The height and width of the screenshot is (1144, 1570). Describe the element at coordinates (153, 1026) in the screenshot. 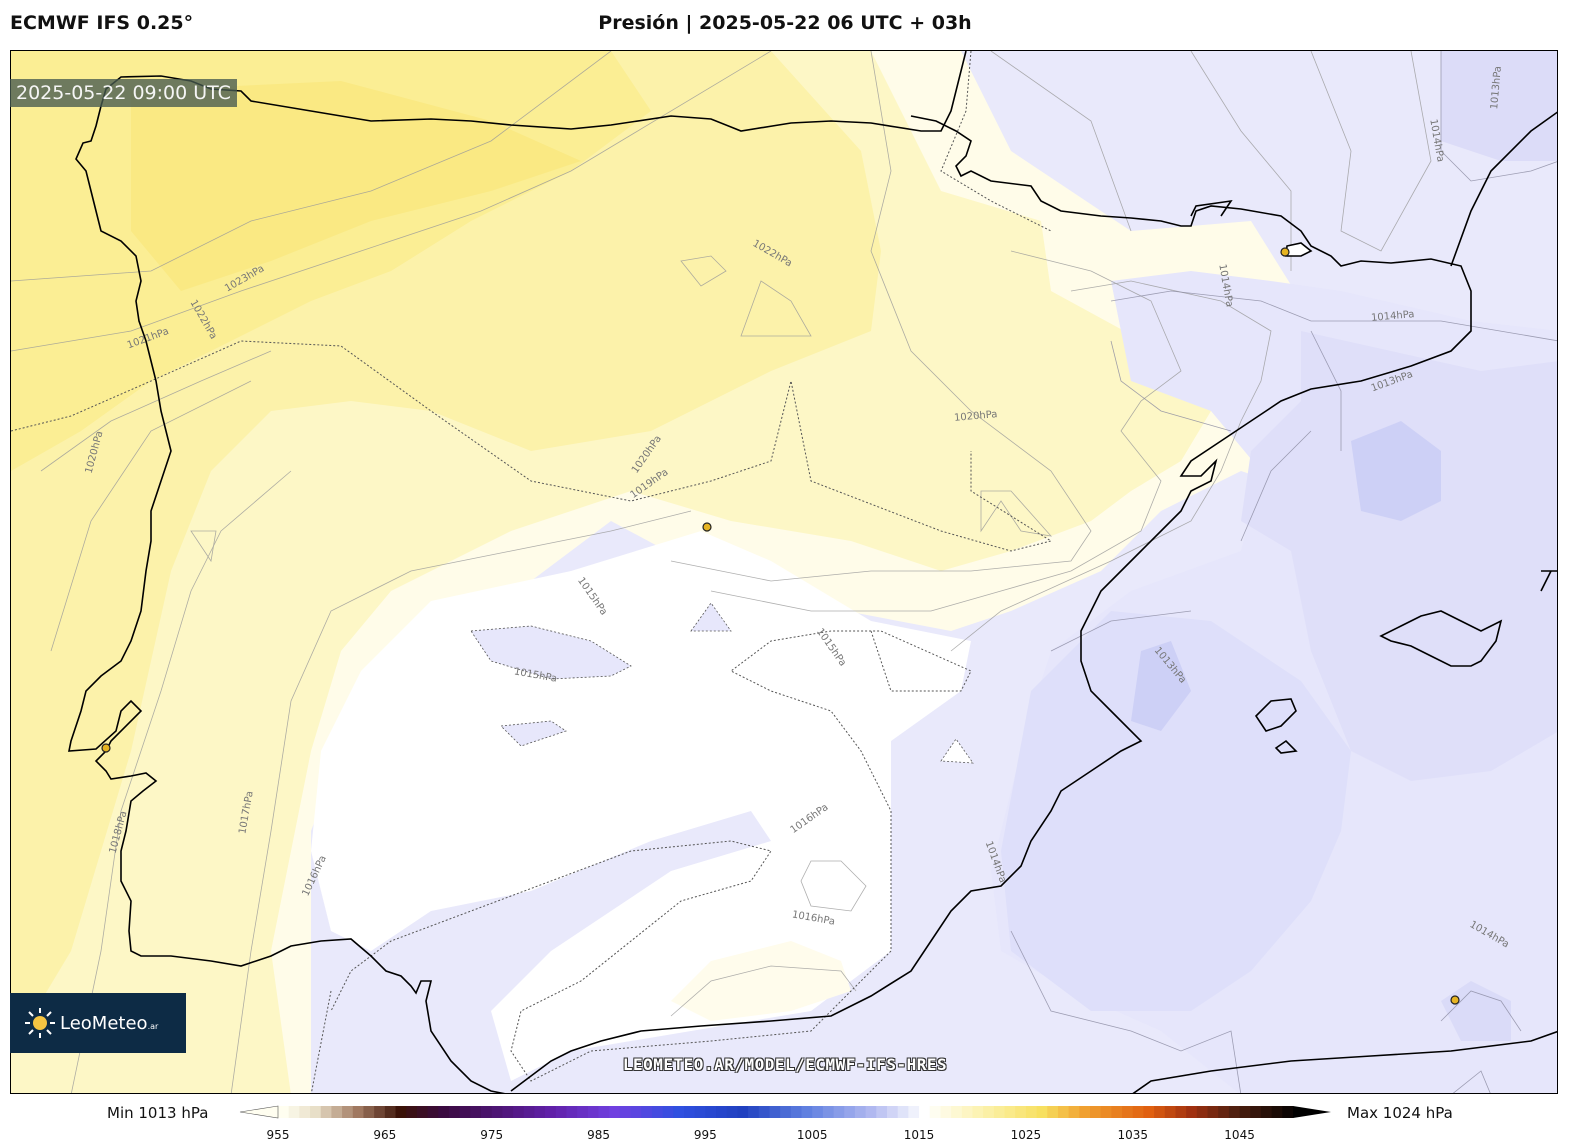

I see `logo-suffix: .ar` at that location.